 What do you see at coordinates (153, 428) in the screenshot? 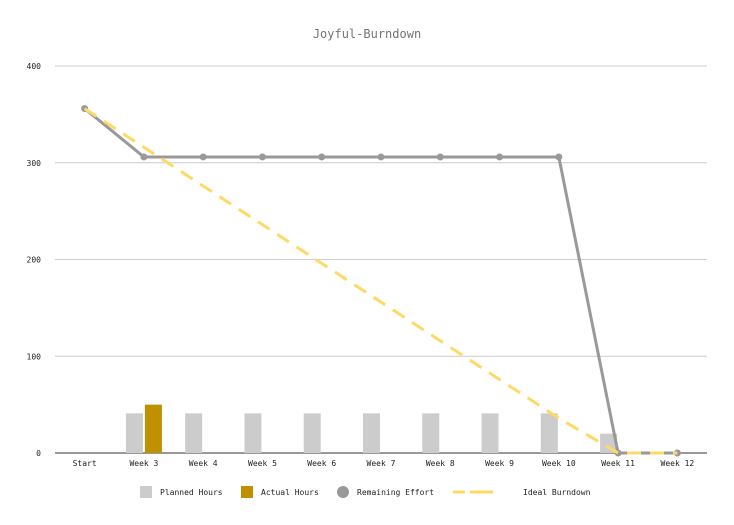
I see `bar-actual-hours` at bounding box center [153, 428].